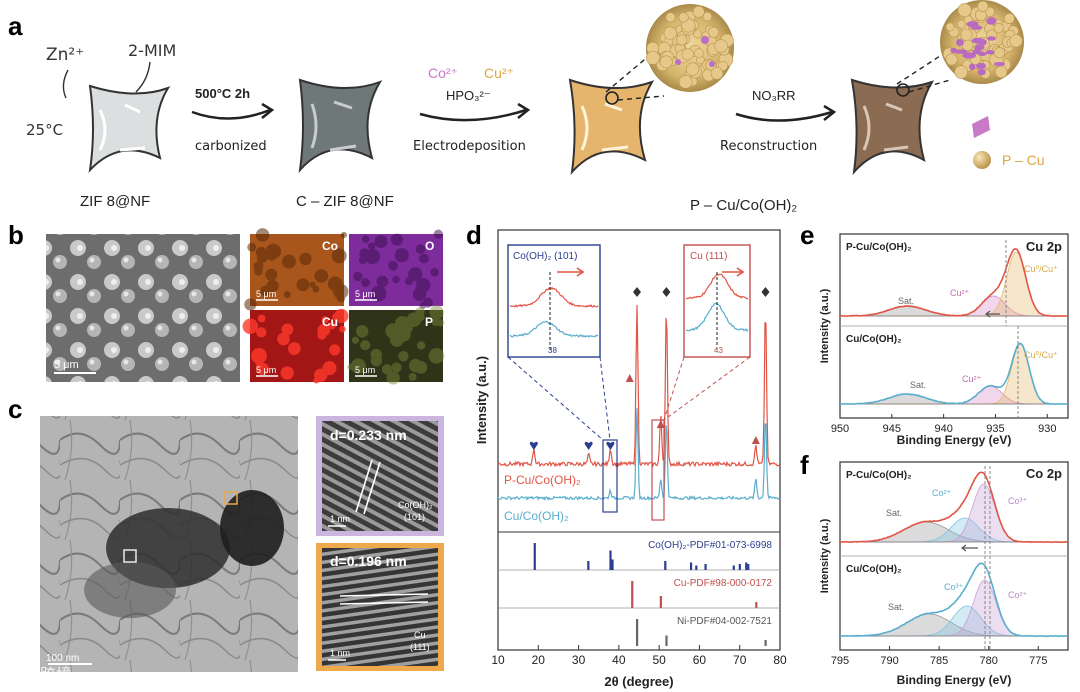  Describe the element at coordinates (340, 653) in the screenshot. I see `hrtem-2-scale: 1 nm` at that location.